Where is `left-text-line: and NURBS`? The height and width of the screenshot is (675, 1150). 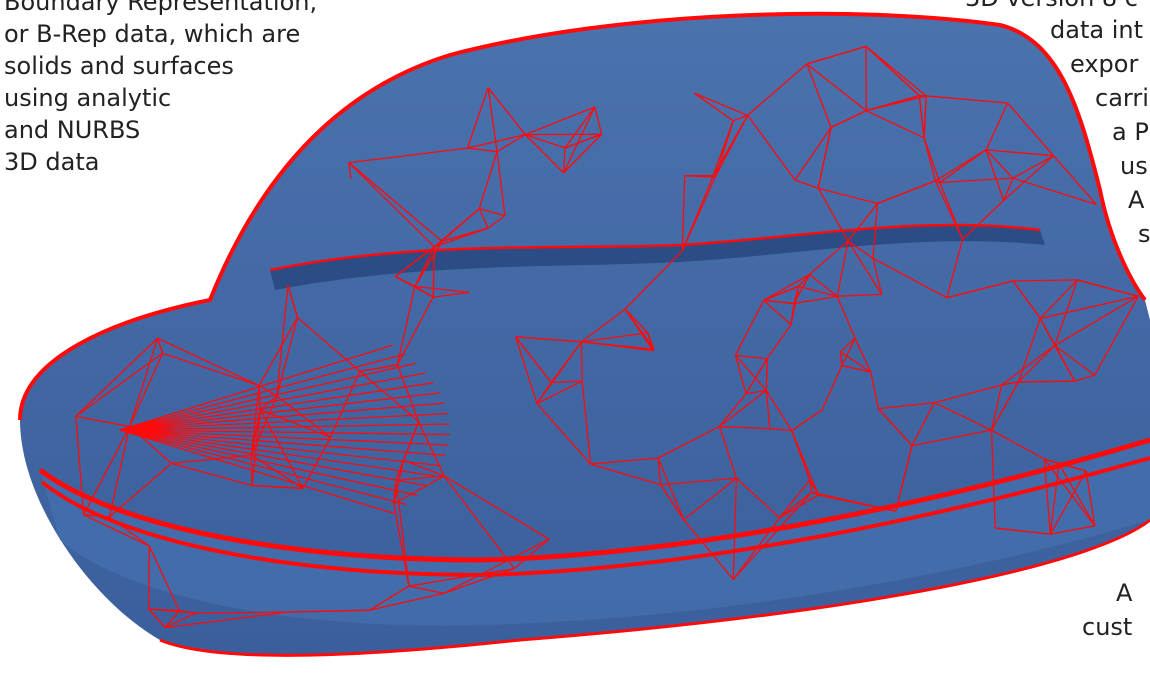
left-text-line: and NURBS is located at coordinates (72, 130).